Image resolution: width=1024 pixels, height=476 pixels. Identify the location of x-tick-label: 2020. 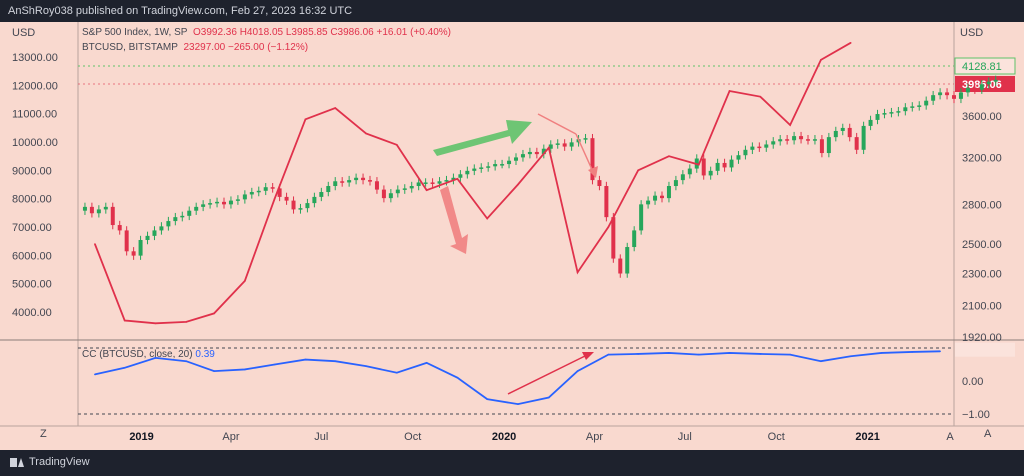
(504, 437).